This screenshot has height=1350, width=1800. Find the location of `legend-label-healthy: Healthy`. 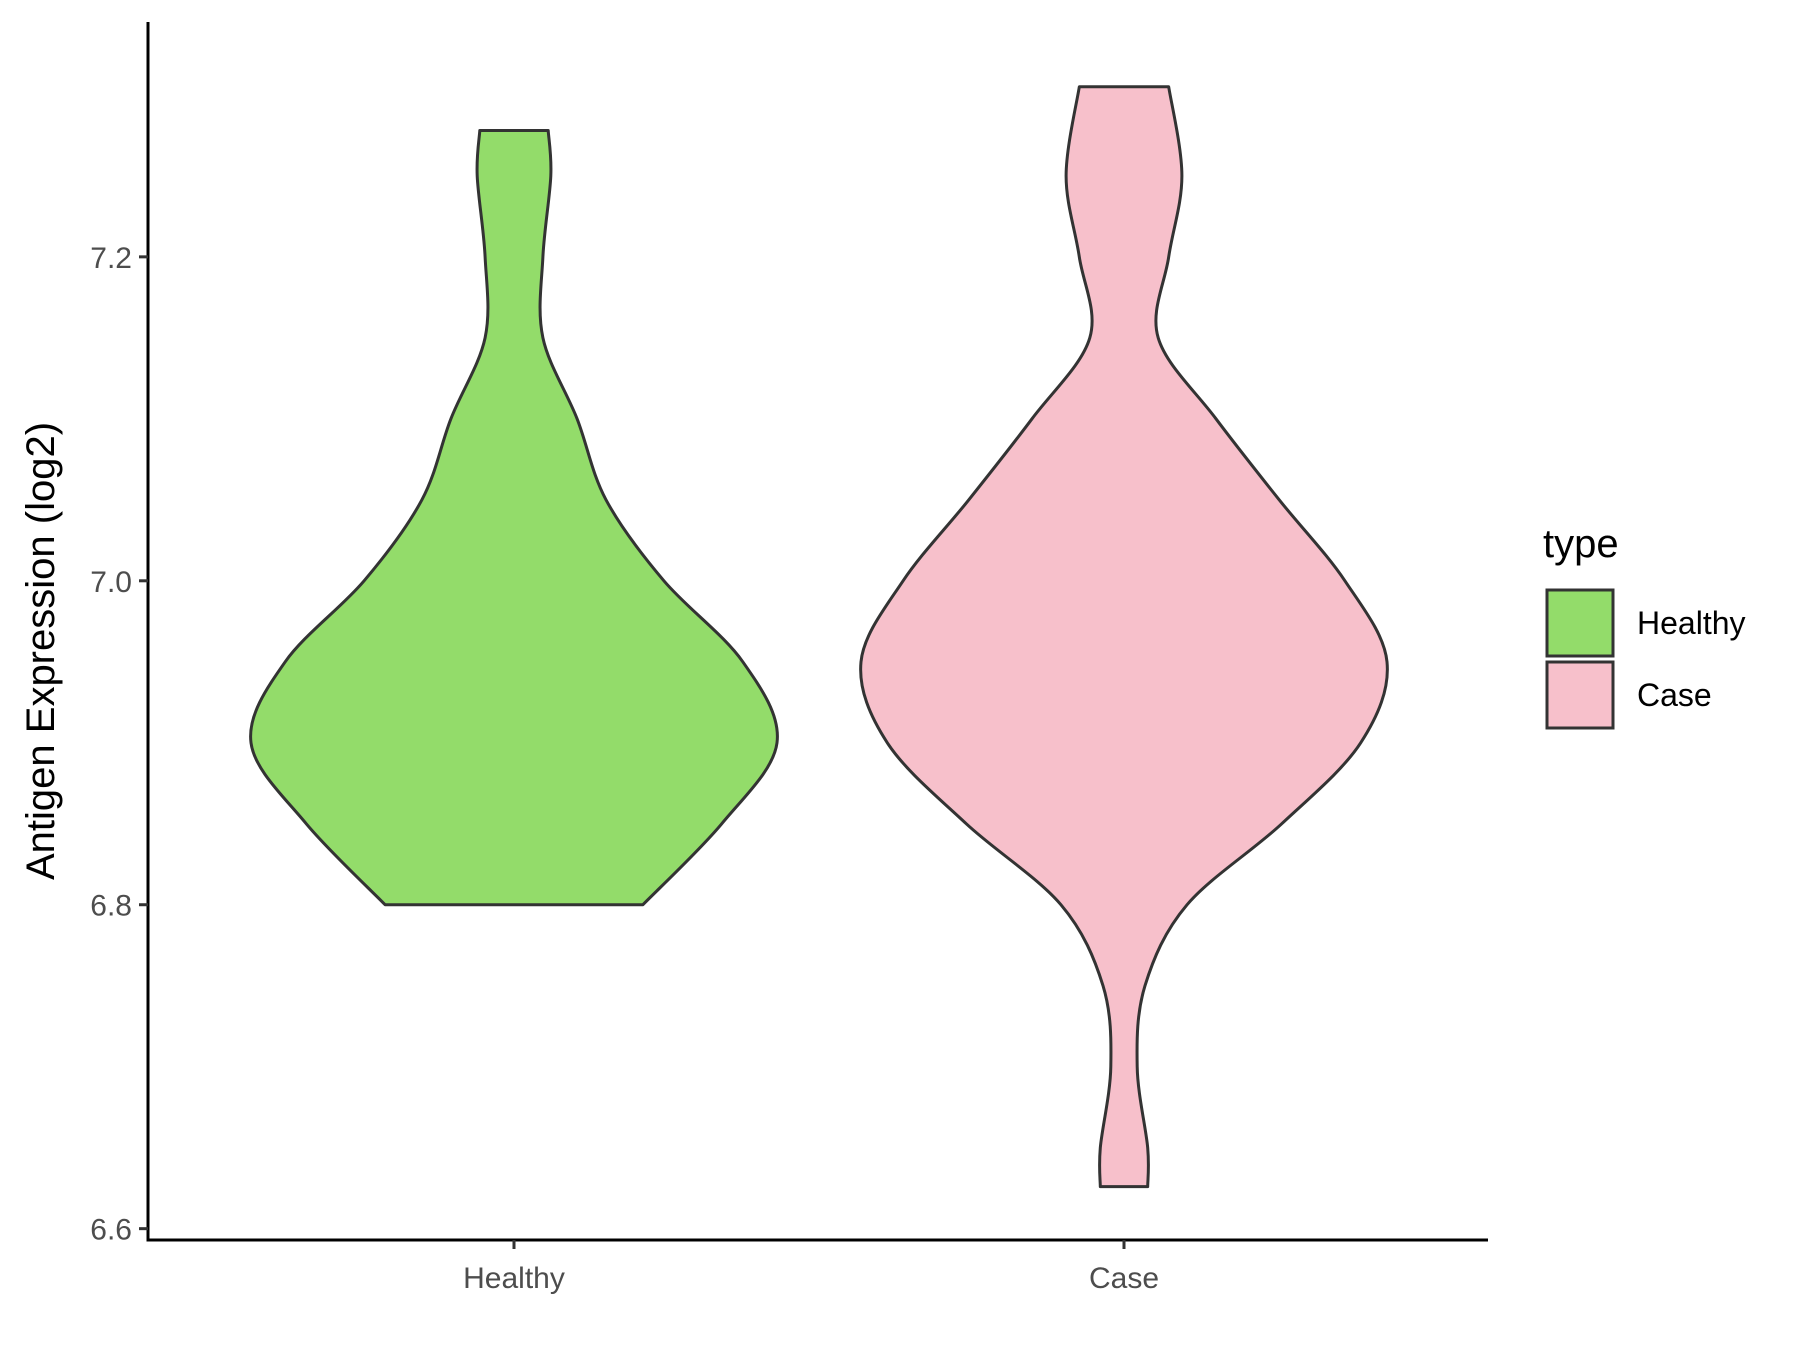

legend-label-healthy: Healthy is located at coordinates (1691, 623).